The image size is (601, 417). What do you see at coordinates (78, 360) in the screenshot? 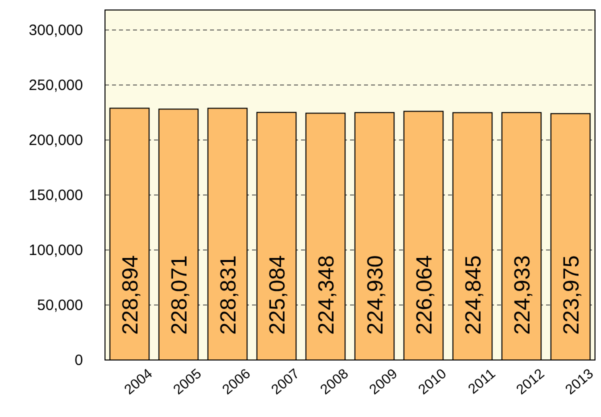
I see `y-tick-label: 0` at bounding box center [78, 360].